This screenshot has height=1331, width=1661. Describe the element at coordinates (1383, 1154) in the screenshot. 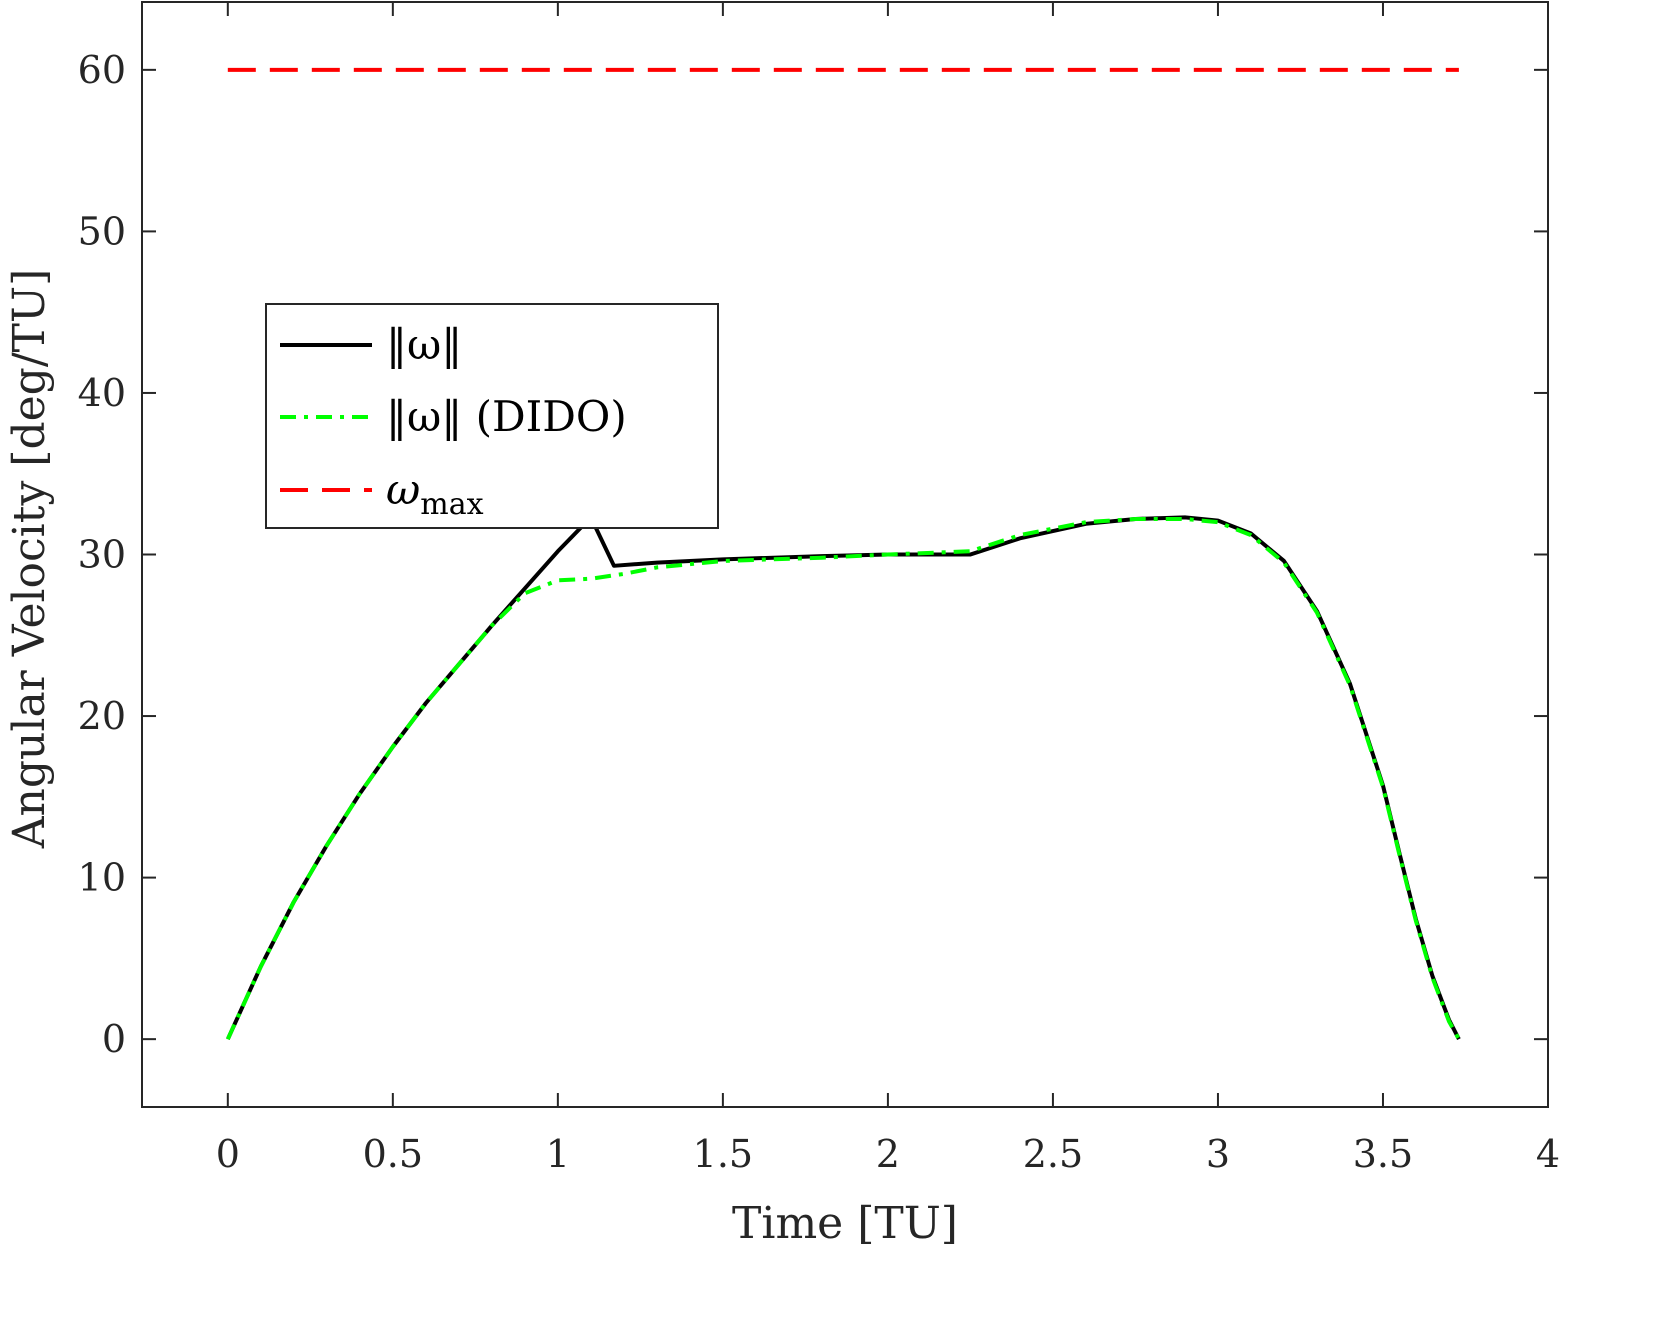

I see `x-tick-label: 3.5` at that location.